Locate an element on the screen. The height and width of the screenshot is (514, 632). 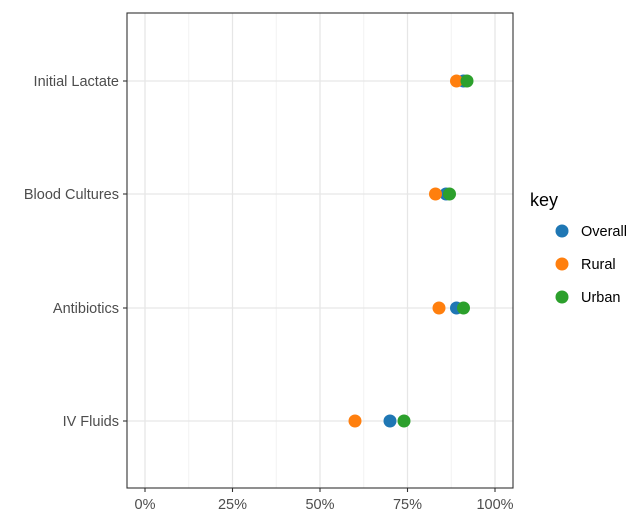
legend-label-rural: Rural is located at coordinates (598, 265).